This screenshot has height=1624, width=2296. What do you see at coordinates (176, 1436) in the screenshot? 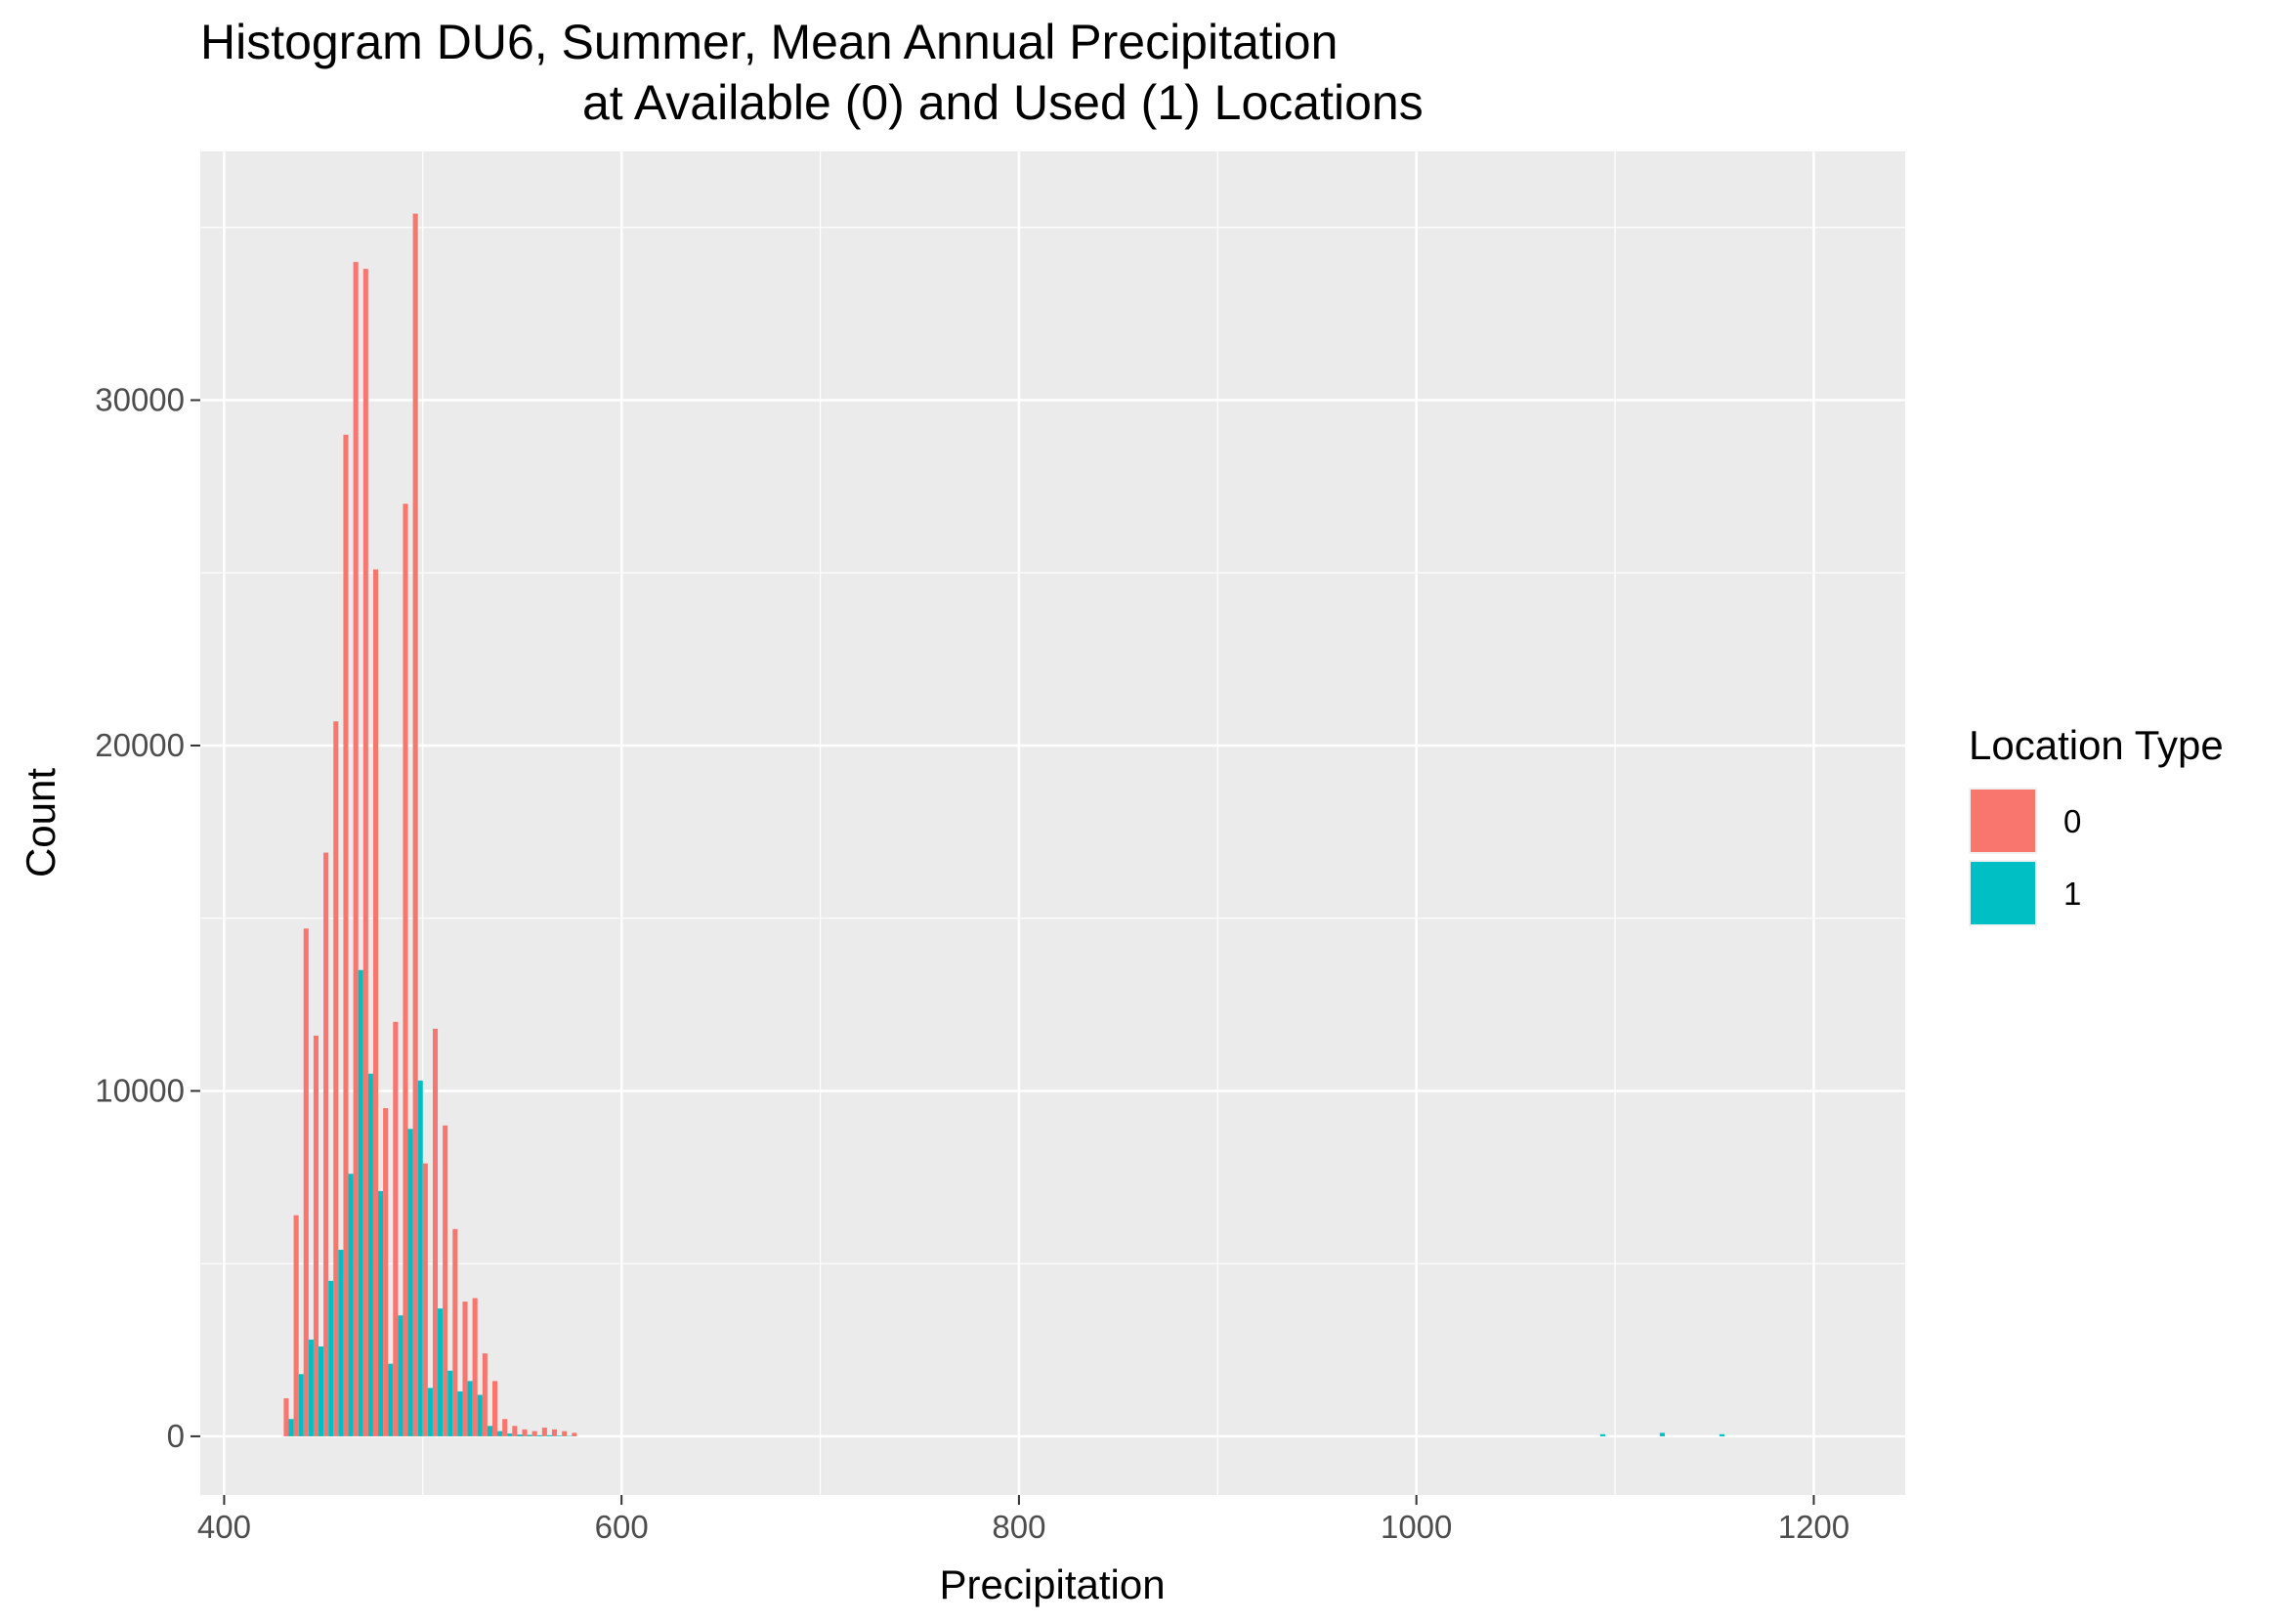
I see `y-tick-label: 0` at bounding box center [176, 1436].